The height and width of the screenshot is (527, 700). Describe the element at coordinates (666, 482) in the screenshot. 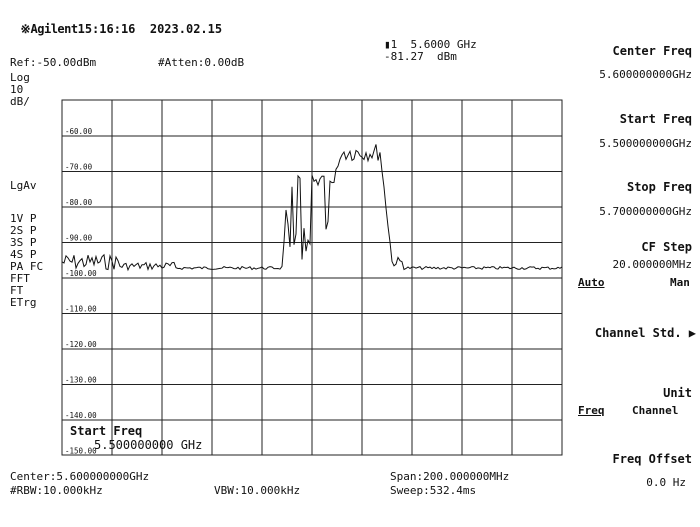

I see `freq-offset-value: 0.0 Hz` at that location.